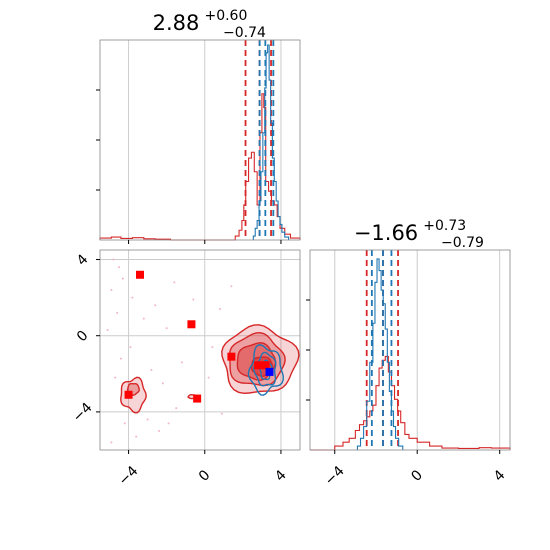 Image resolution: width=550 pixels, height=550 pixels. What do you see at coordinates (500, 476) in the screenshot?
I see `x-tick-label-br: 4` at bounding box center [500, 476].